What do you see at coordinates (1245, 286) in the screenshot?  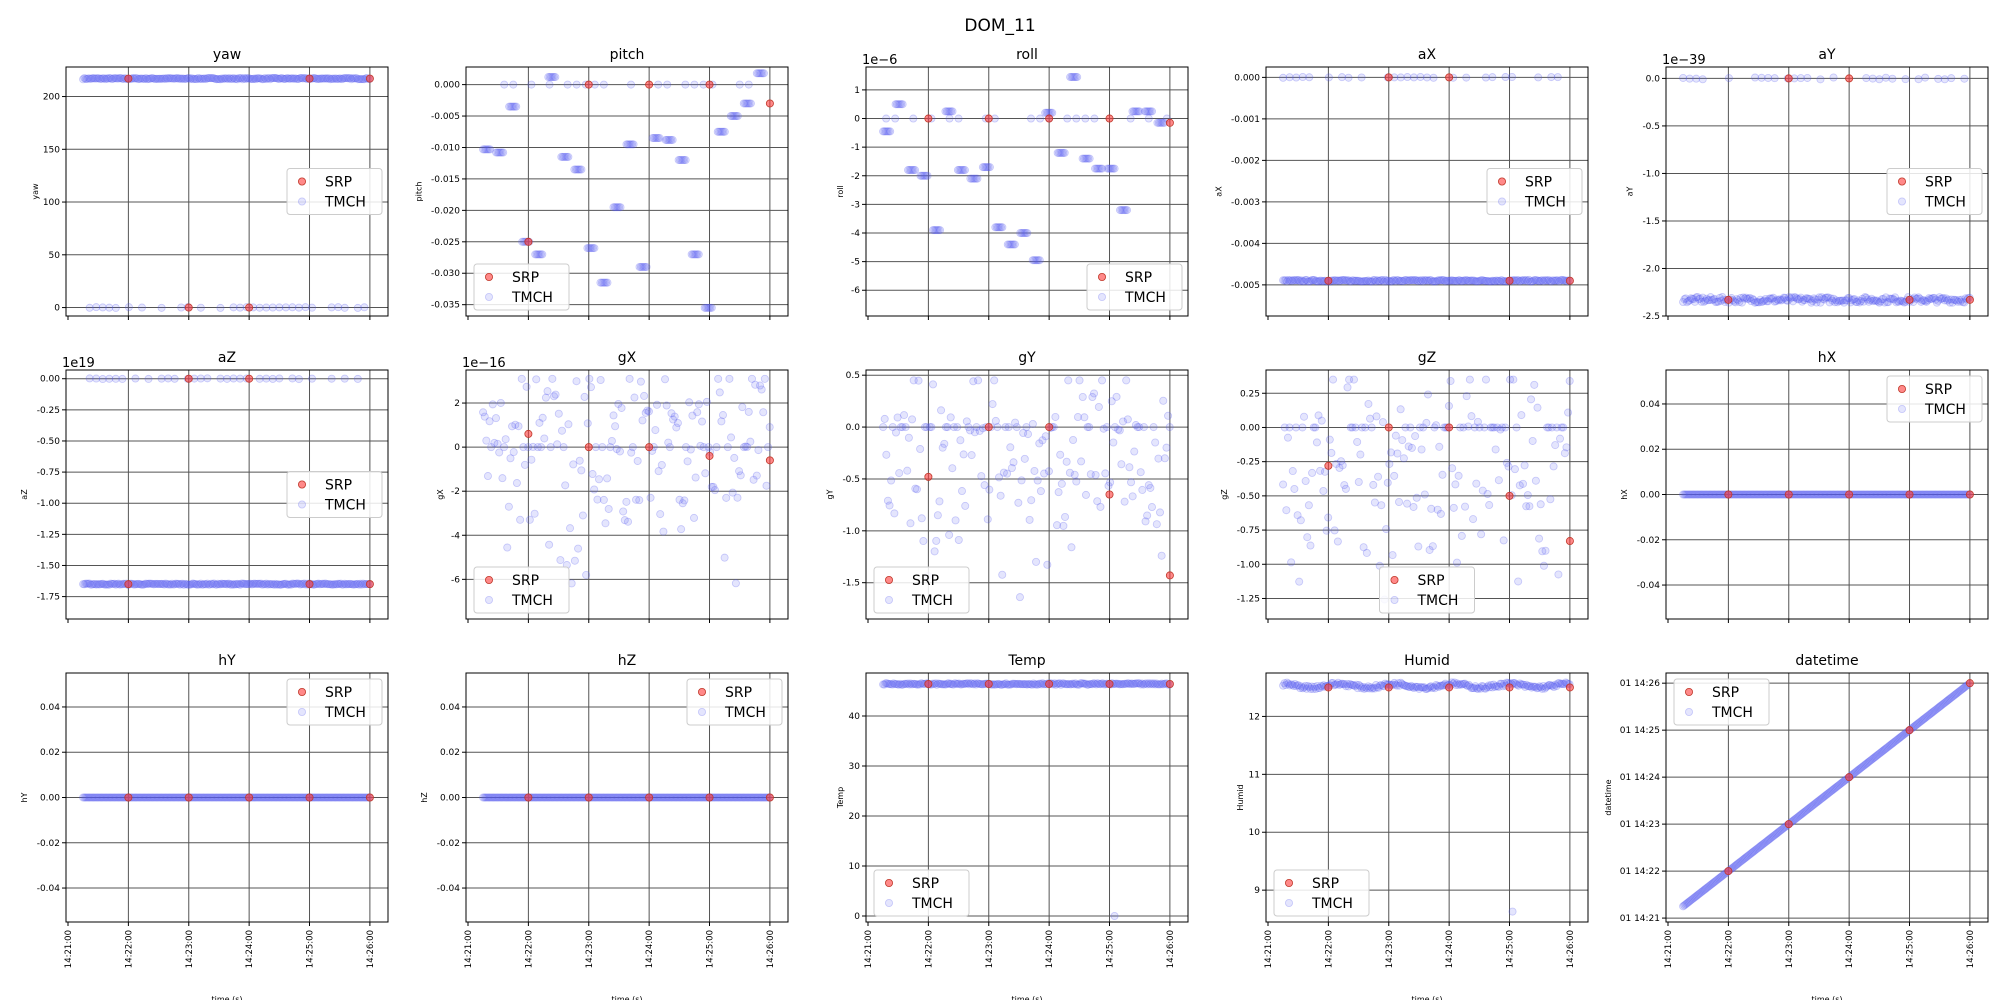 I see `y-tick-label: -0.005` at bounding box center [1245, 286].